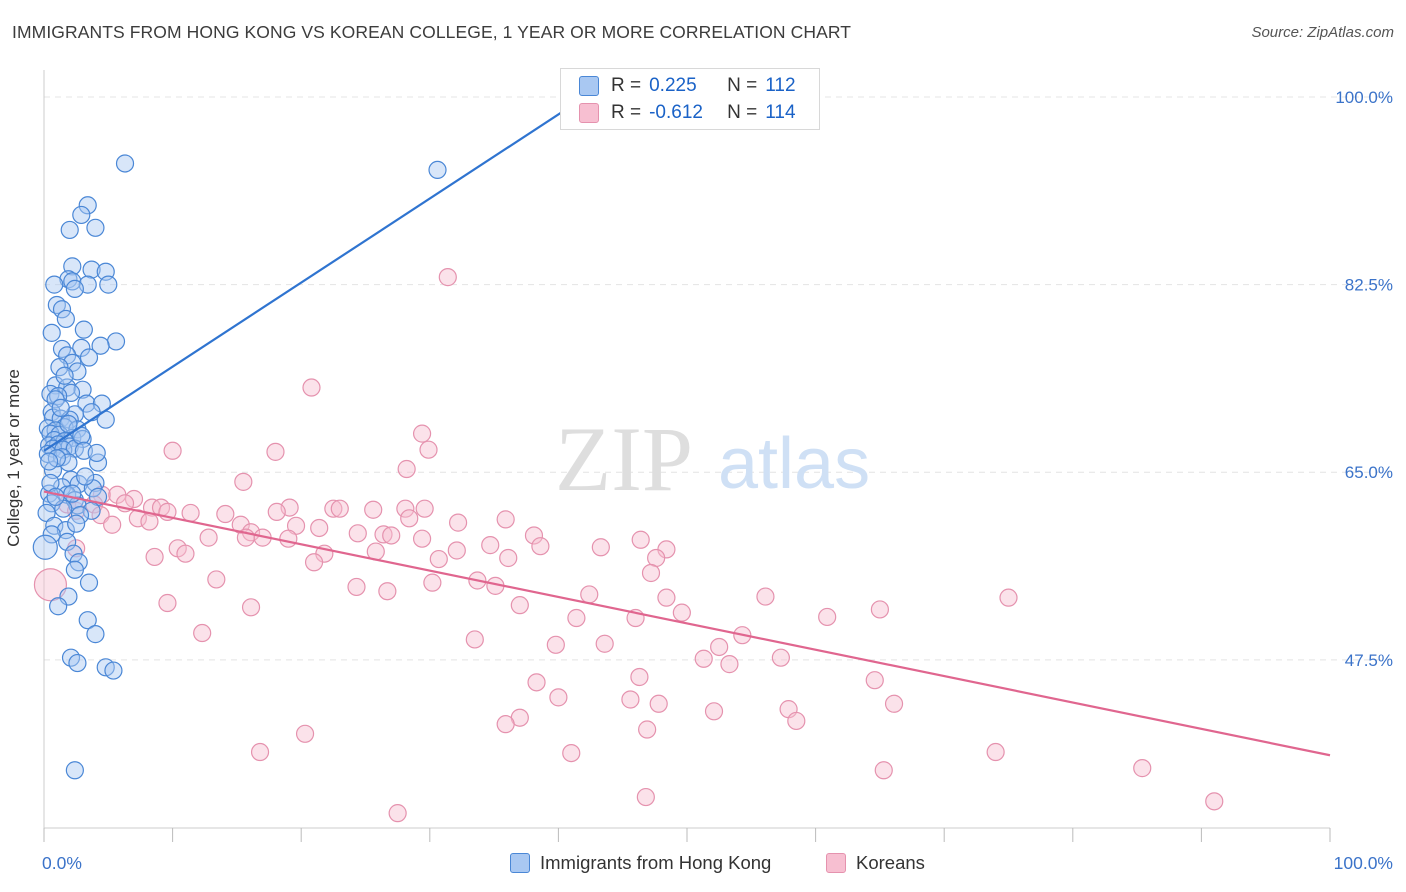 The image size is (1406, 892). What do you see at coordinates (1364, 97) in the screenshot?
I see `y-tick-label: 100.0%` at bounding box center [1364, 97].